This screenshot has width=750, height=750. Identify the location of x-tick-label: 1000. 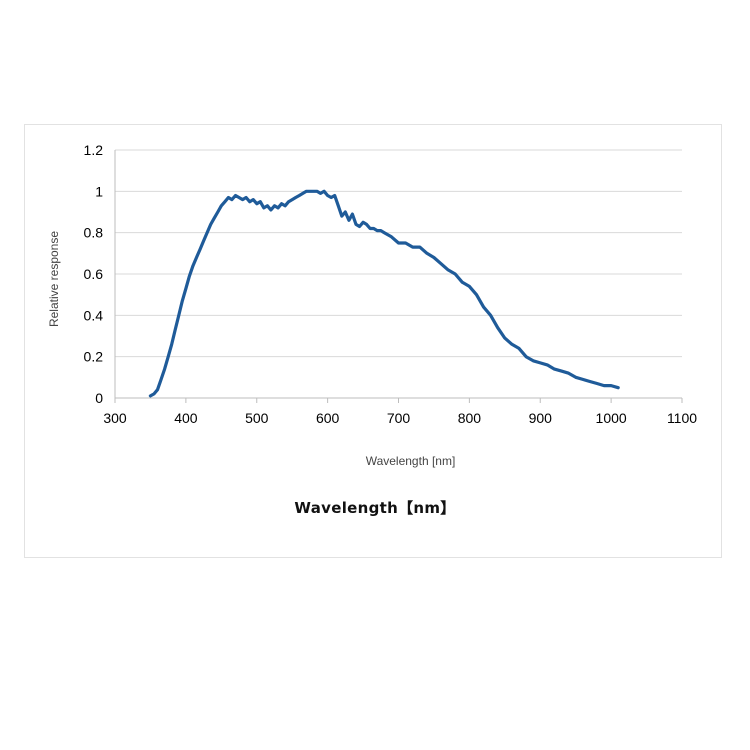
(611, 418).